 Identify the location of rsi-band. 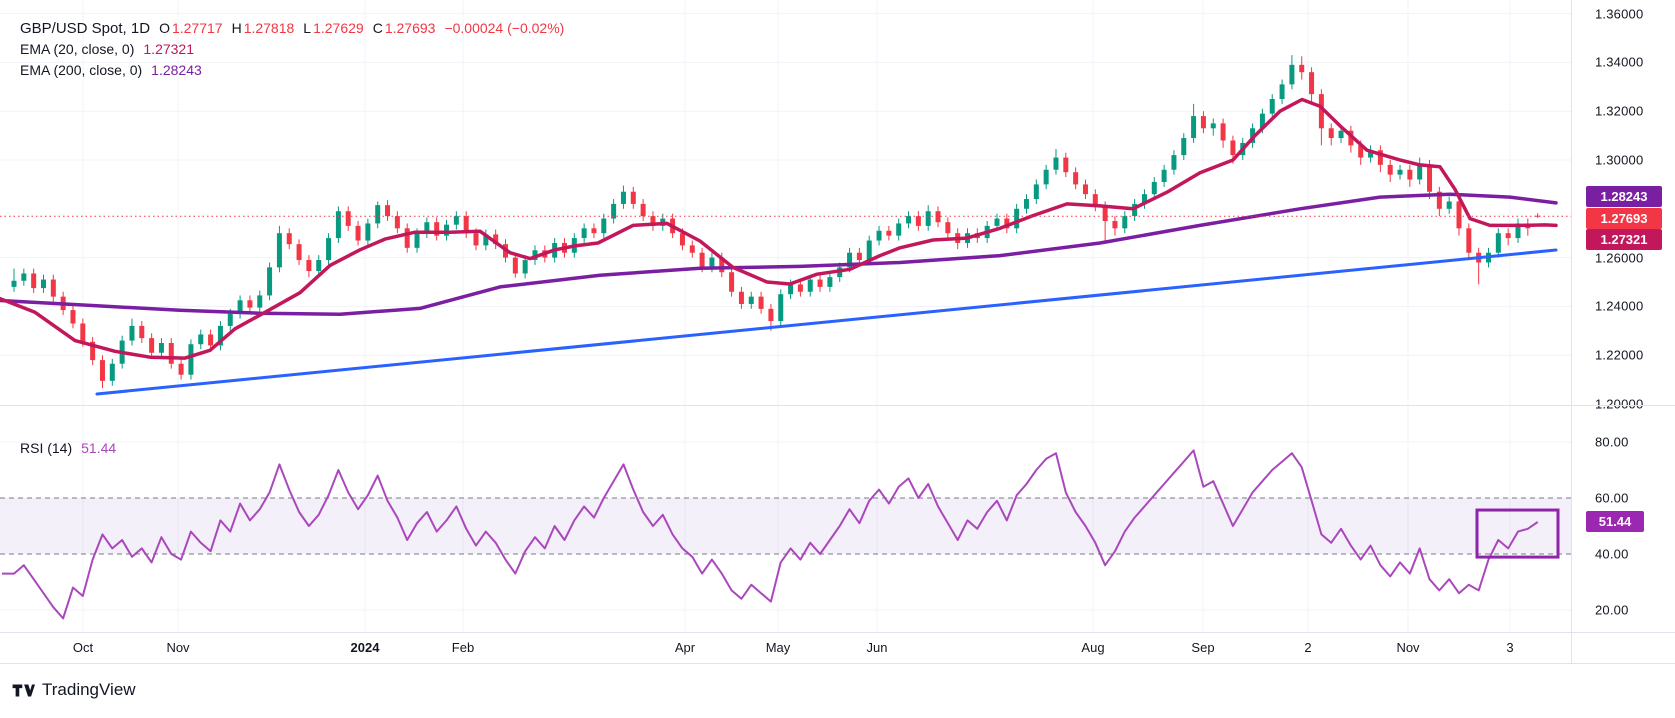
(786, 526).